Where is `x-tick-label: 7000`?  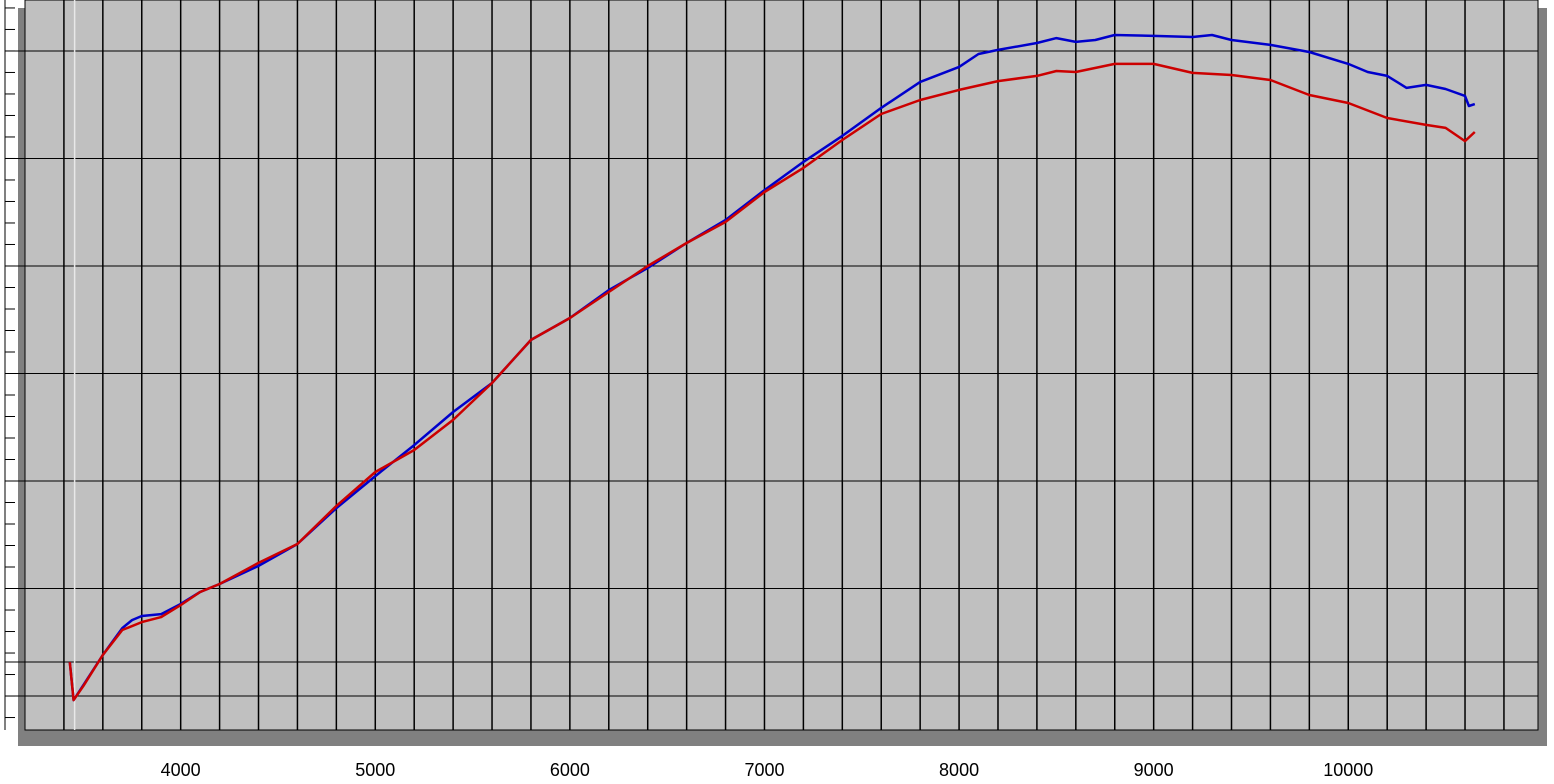
x-tick-label: 7000 is located at coordinates (764, 770).